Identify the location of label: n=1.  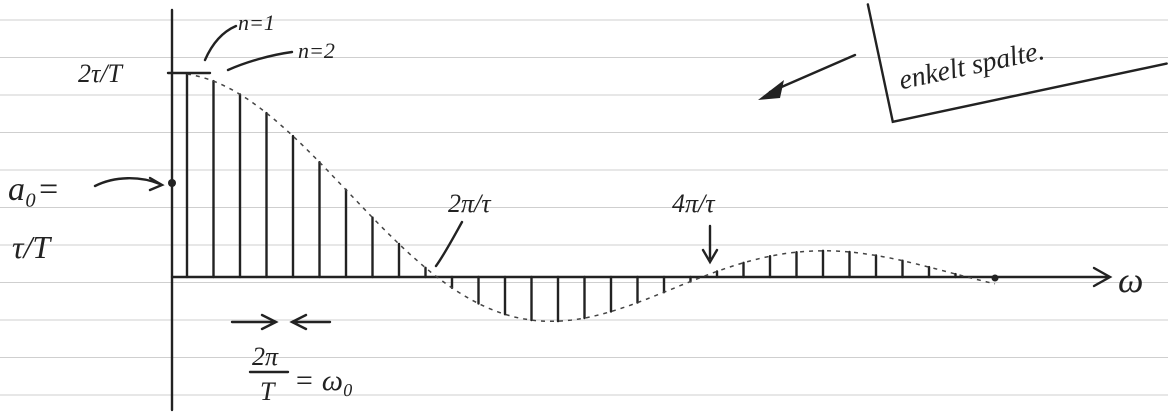
(256, 22).